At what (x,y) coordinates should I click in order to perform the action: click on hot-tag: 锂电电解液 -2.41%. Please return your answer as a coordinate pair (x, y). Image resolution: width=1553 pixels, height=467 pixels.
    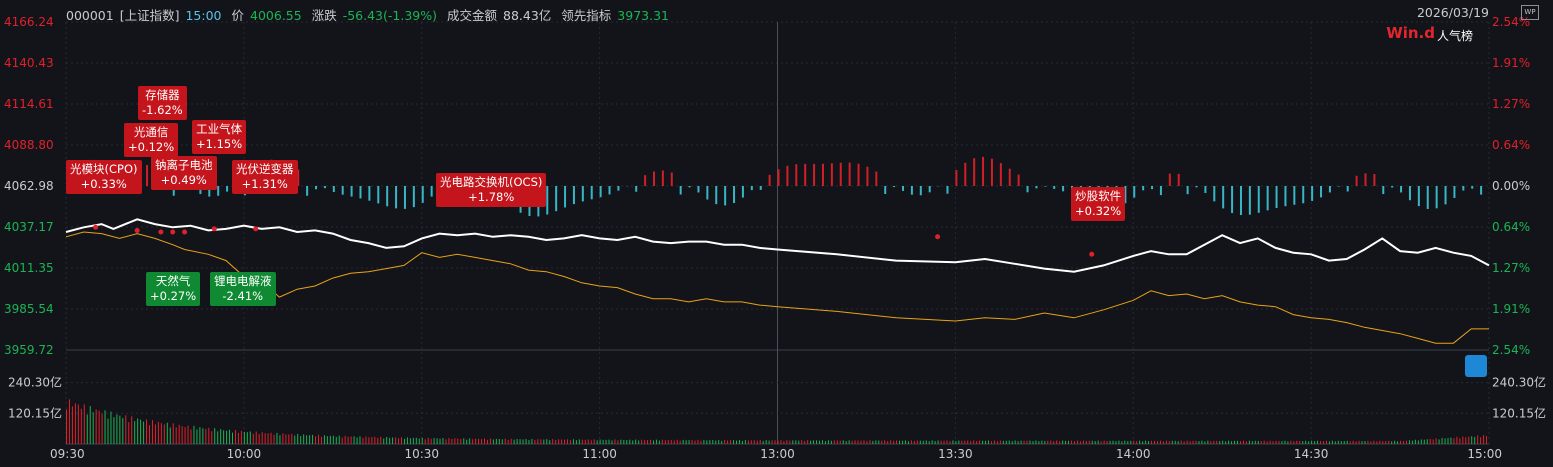
    Looking at the image, I should click on (243, 289).